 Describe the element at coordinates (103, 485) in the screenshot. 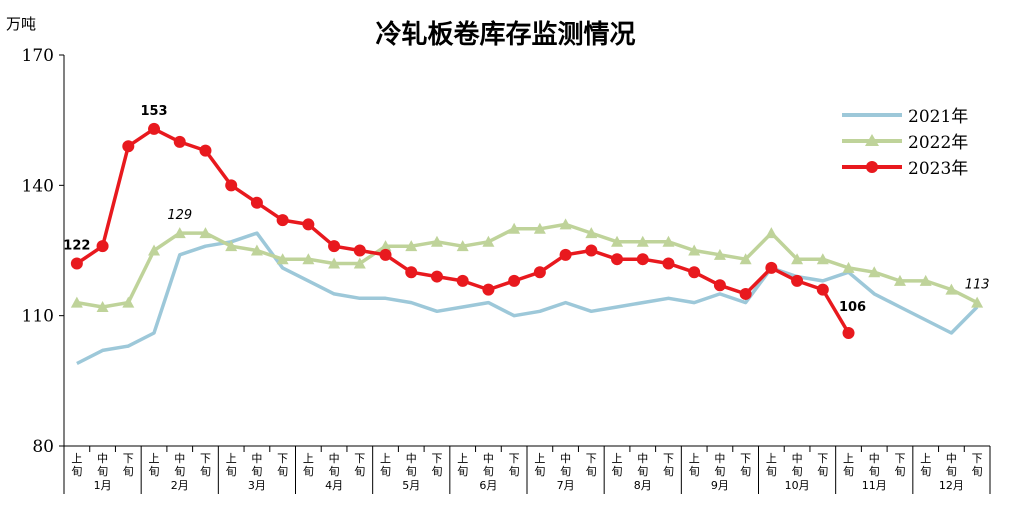

I see `month-label: 1月` at that location.